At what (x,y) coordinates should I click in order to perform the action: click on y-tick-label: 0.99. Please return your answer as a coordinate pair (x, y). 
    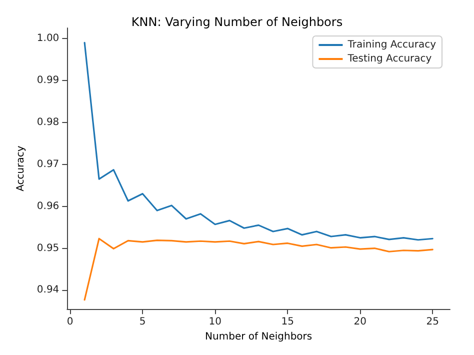
    Looking at the image, I should click on (48, 80).